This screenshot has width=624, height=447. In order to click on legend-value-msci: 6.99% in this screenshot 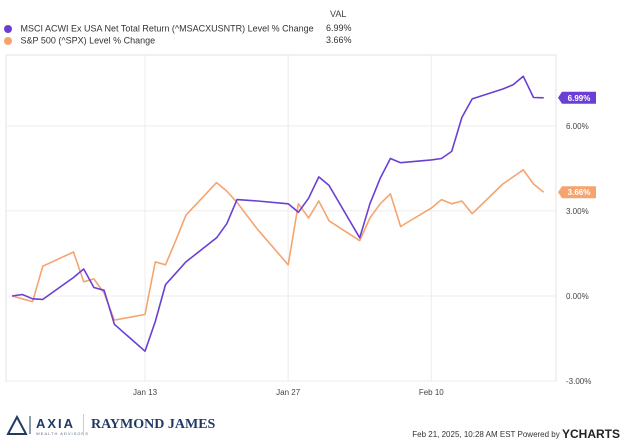, I will do `click(339, 28)`.